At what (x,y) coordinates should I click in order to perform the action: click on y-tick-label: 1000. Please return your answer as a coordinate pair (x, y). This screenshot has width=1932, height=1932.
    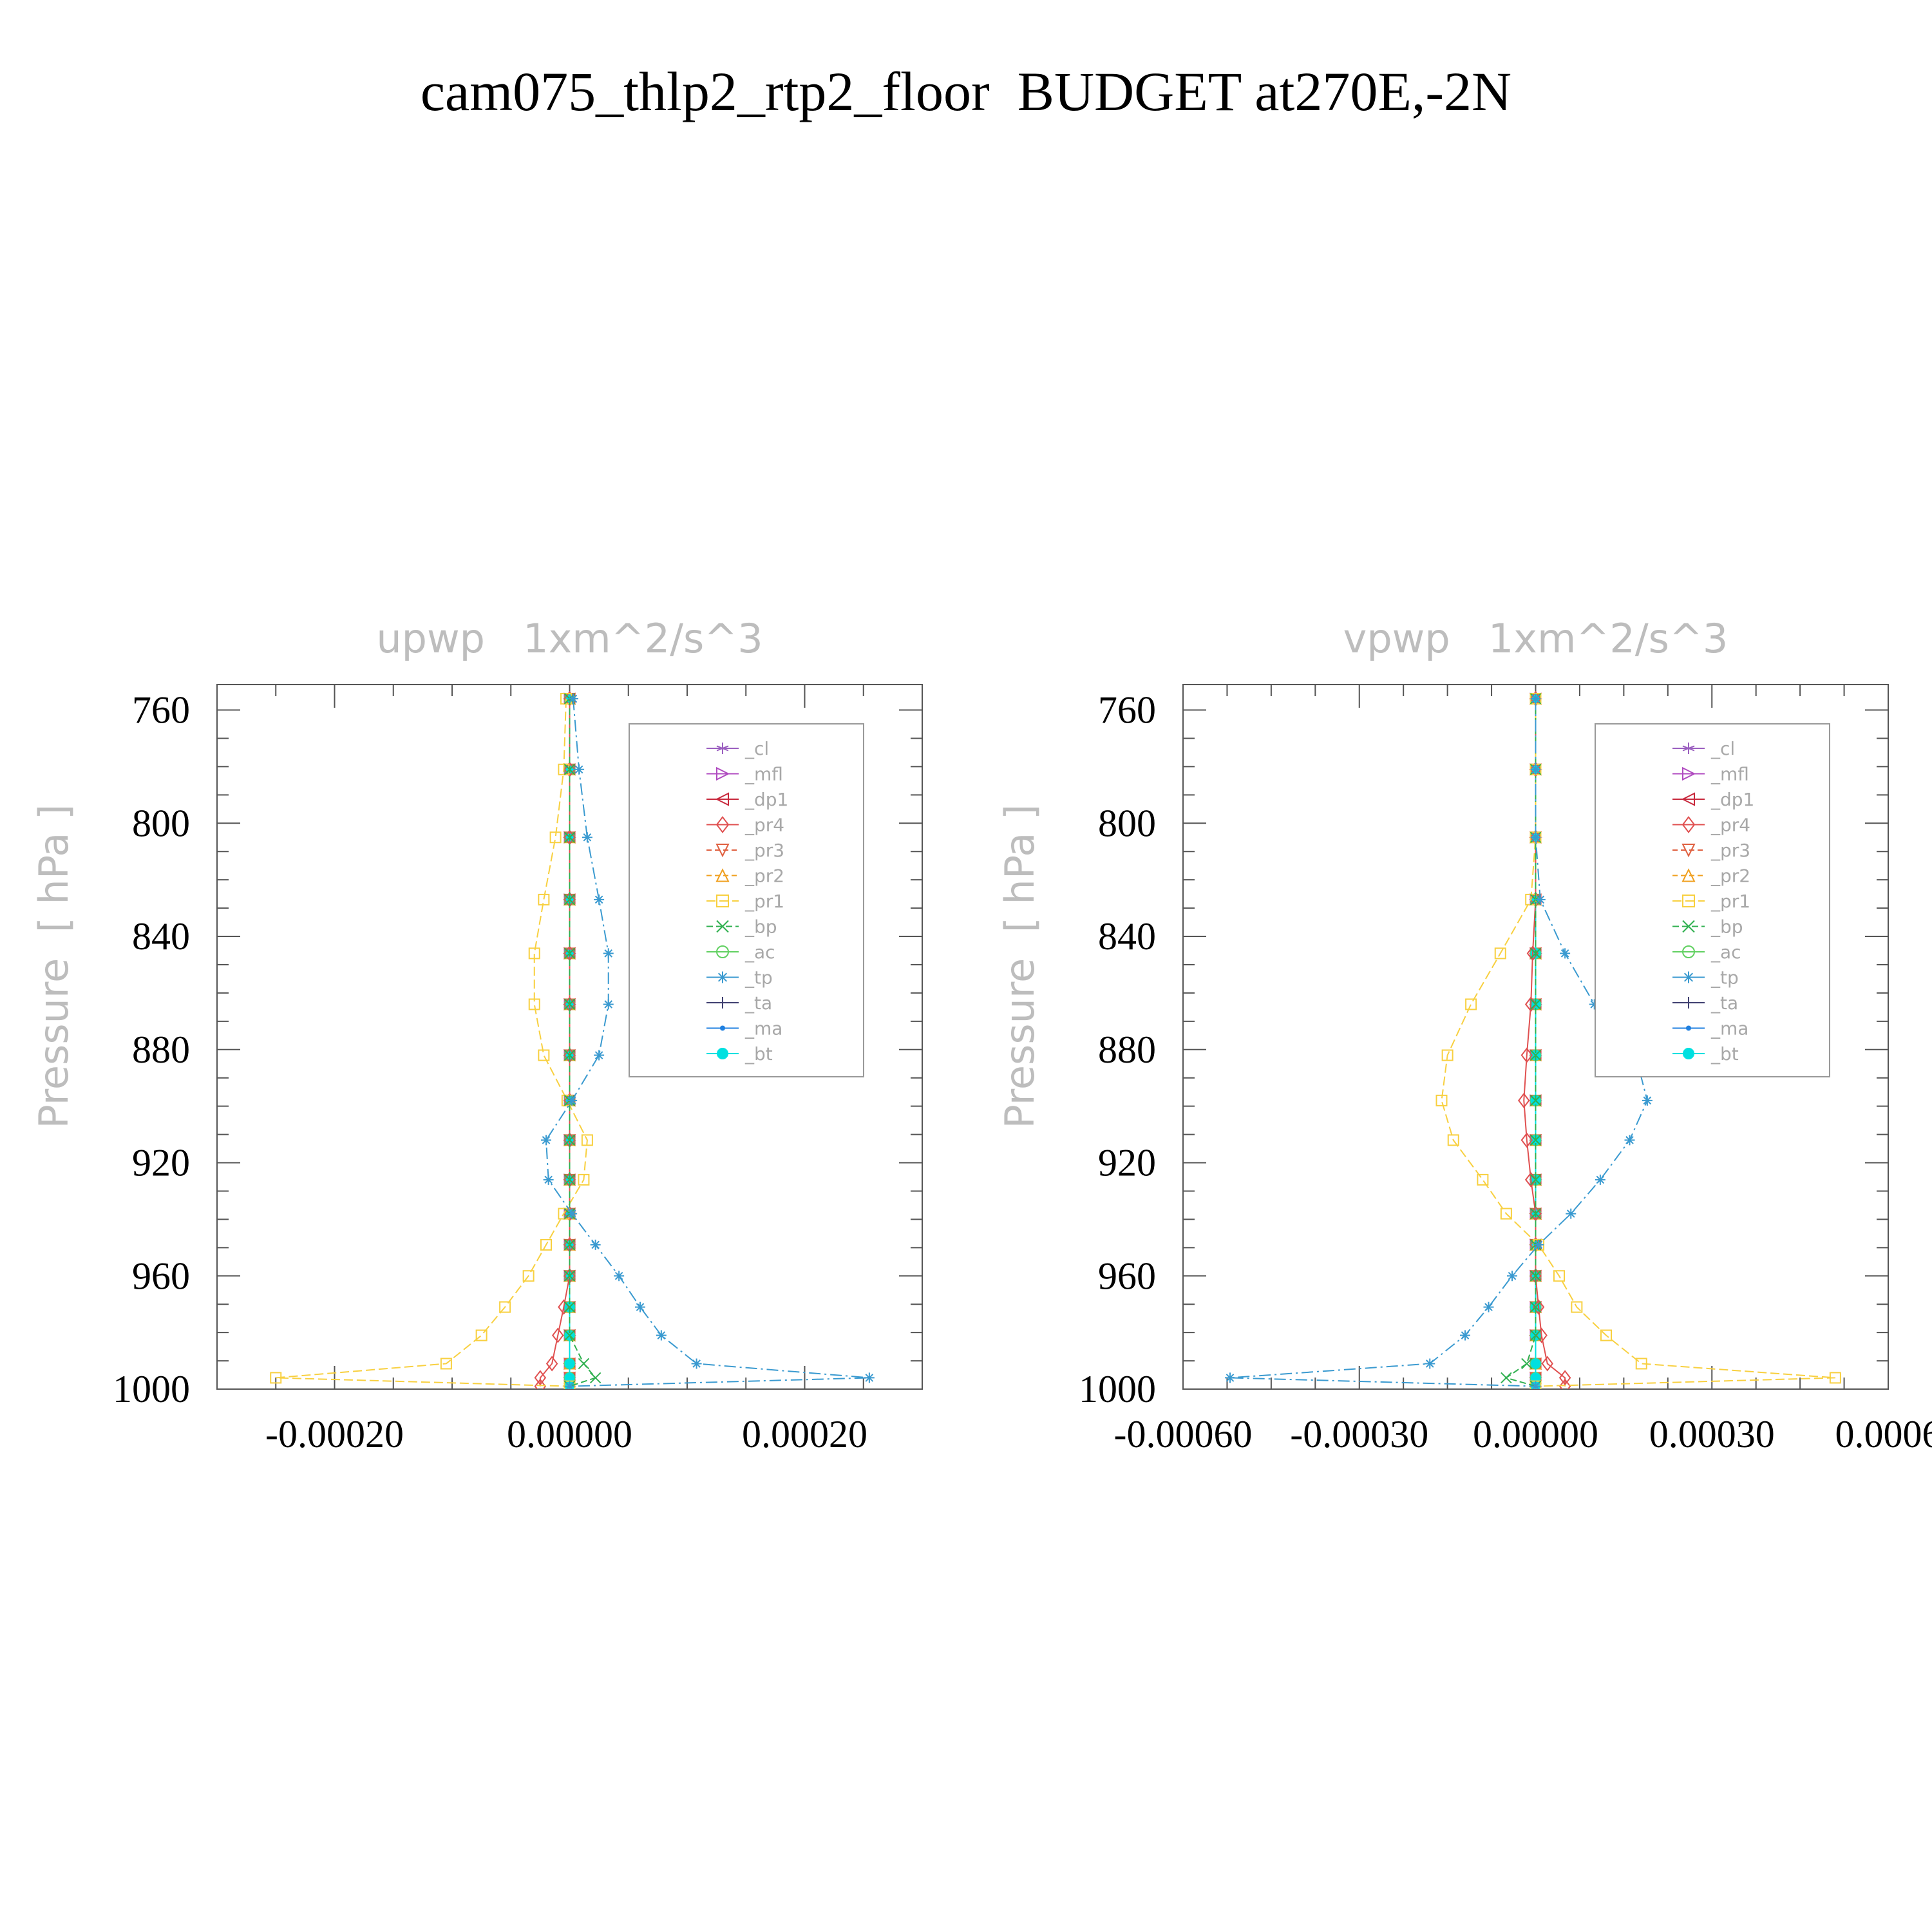
    Looking at the image, I should click on (1117, 1389).